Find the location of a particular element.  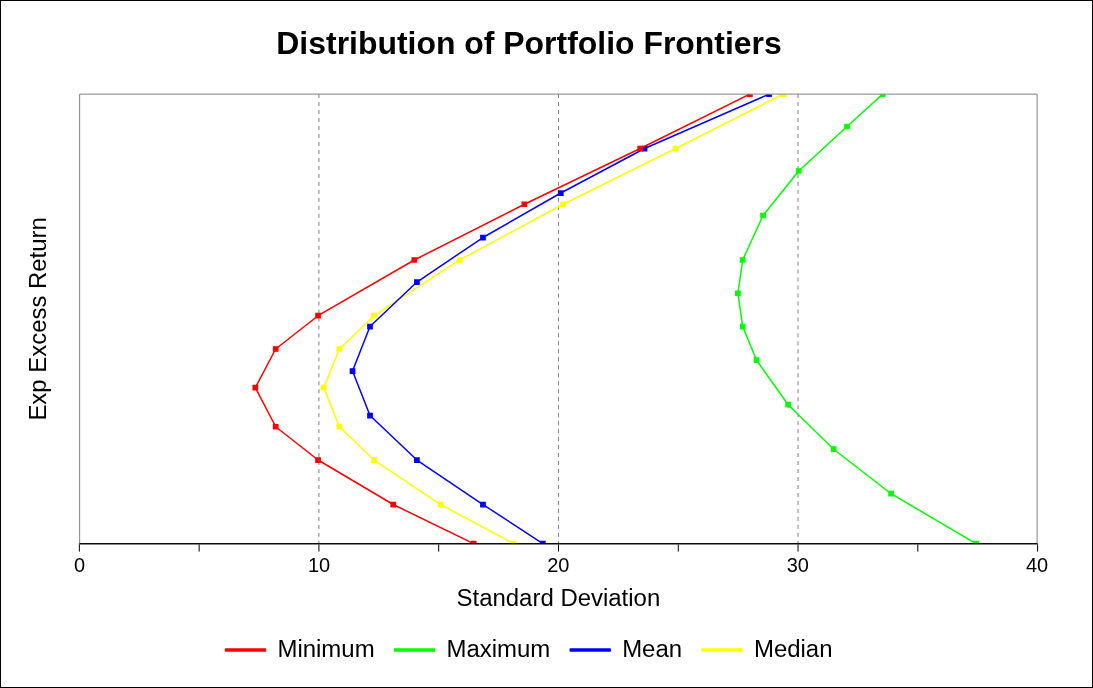

x-tick-label: 10 is located at coordinates (319, 565).